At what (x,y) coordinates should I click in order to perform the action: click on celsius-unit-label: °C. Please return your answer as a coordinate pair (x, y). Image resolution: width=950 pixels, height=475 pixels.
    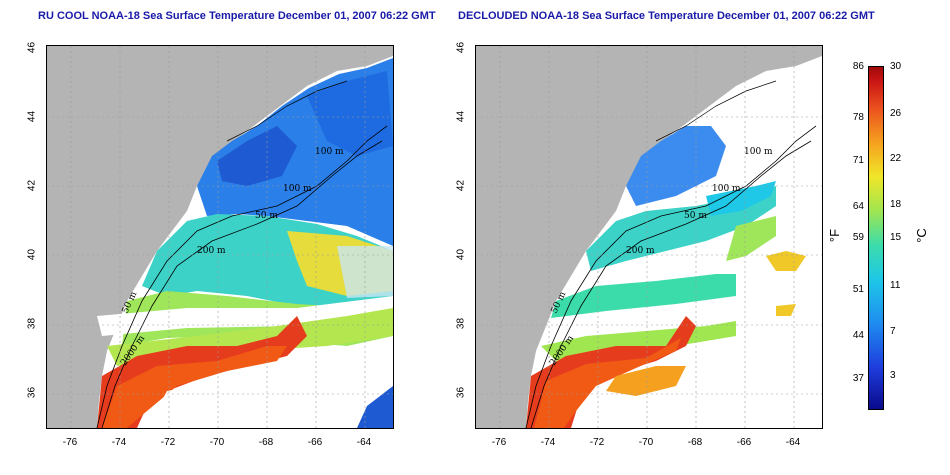
    Looking at the image, I should click on (921, 235).